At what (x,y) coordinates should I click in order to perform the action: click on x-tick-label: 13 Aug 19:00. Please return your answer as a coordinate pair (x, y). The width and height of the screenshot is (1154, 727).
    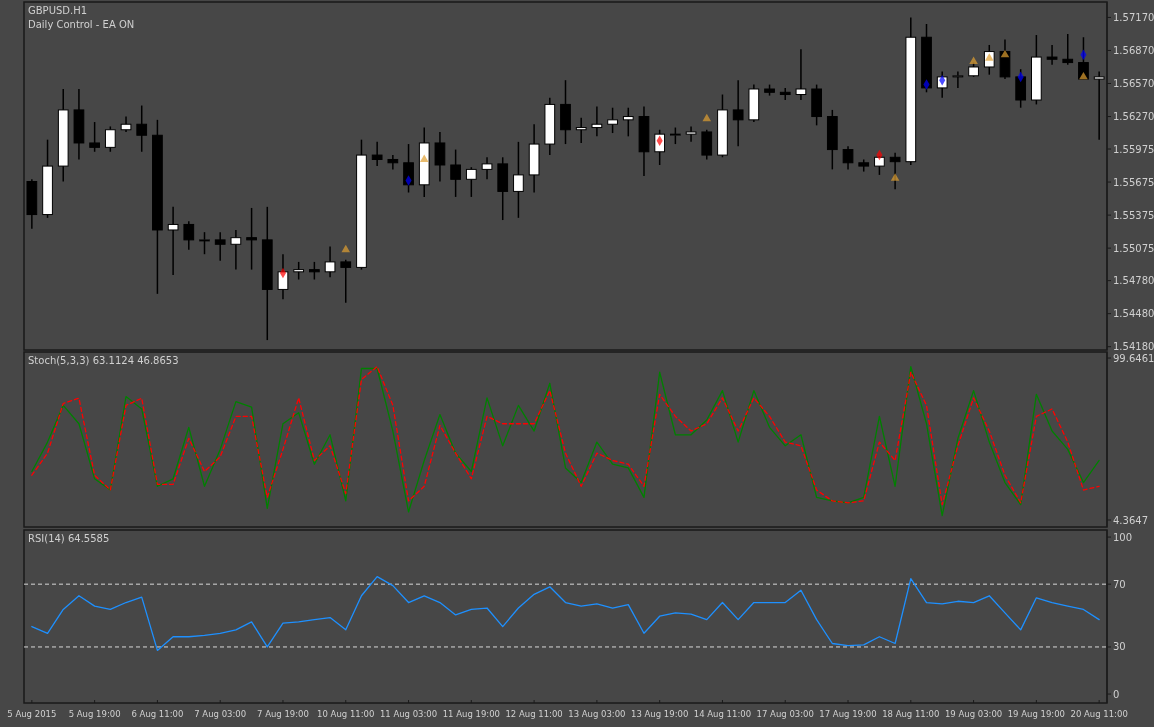
    Looking at the image, I should click on (660, 714).